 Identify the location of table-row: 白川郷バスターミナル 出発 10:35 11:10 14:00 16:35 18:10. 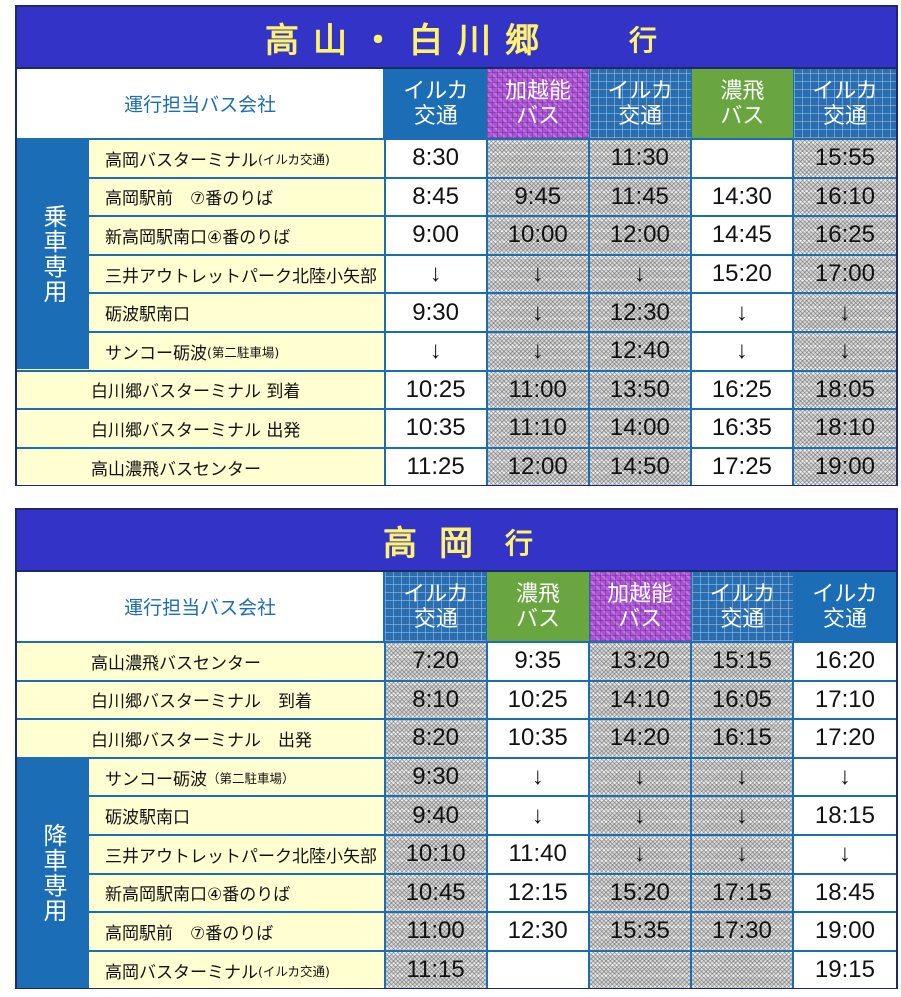
(456, 427).